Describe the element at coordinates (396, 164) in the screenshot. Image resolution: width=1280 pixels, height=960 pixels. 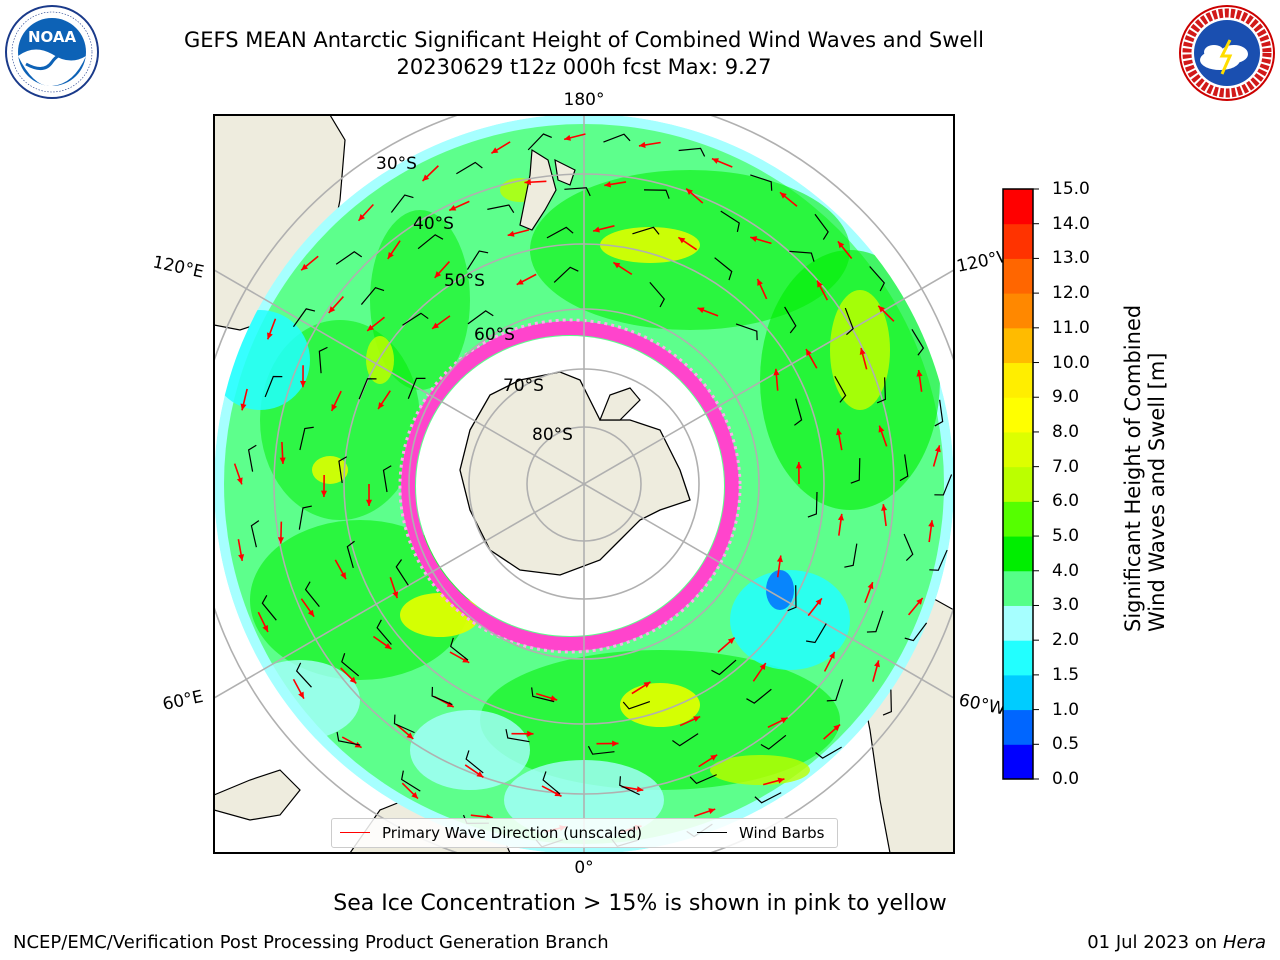
I see `lat-label-30s: 30°S` at that location.